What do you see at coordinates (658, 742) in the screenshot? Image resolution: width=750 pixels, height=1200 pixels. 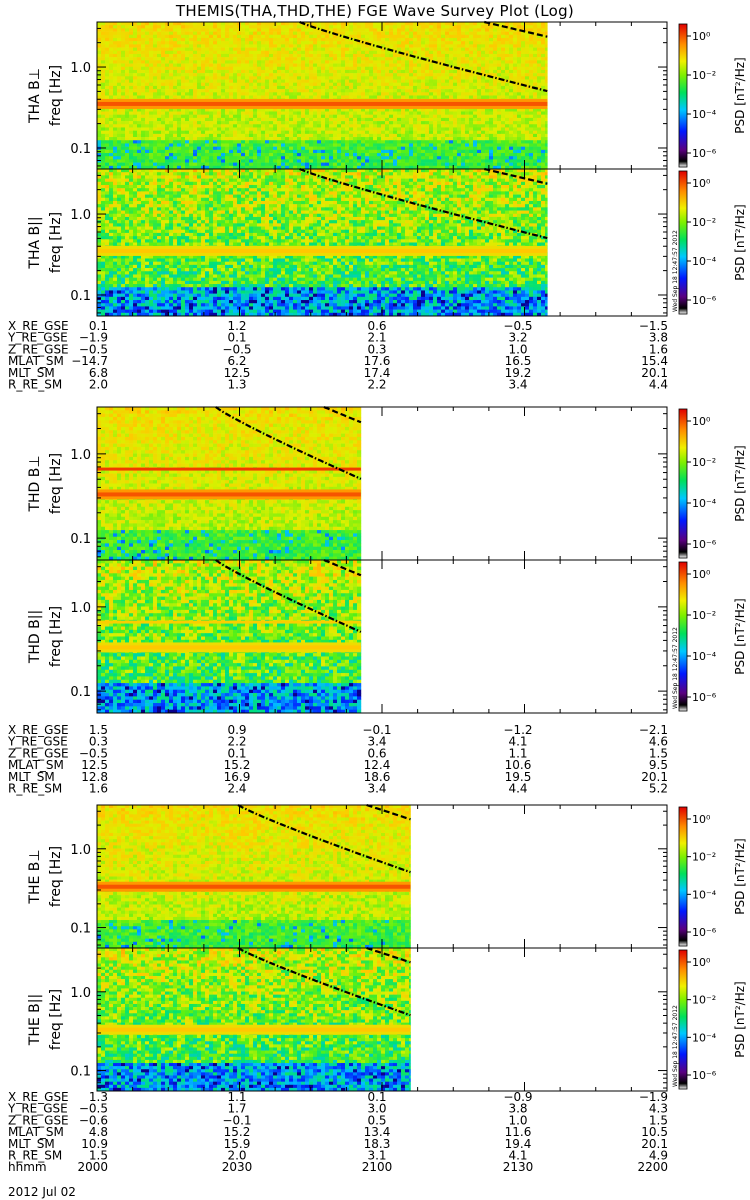 I see `ephemeris-value: 4.6` at bounding box center [658, 742].